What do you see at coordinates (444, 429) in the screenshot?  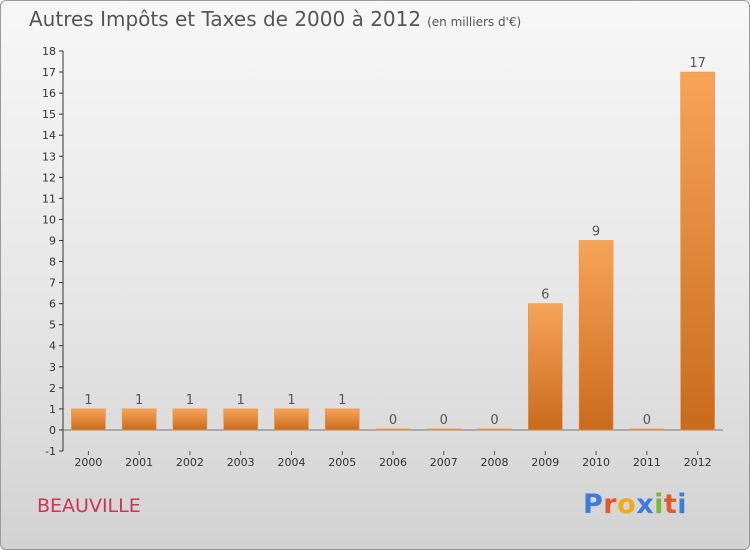 I see `bar-2007` at bounding box center [444, 429].